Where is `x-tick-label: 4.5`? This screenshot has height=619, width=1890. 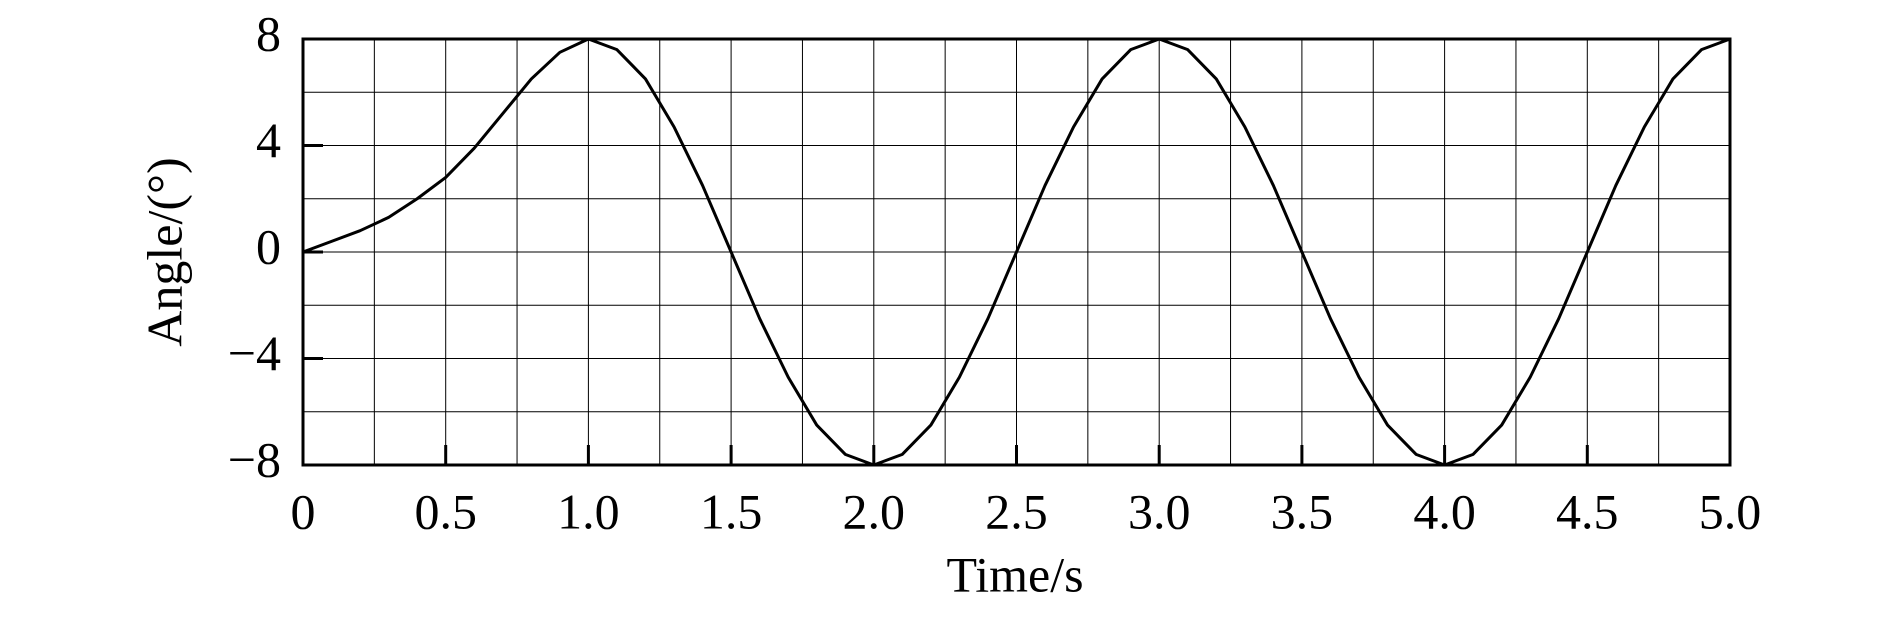 x-tick-label: 4.5 is located at coordinates (1587, 511).